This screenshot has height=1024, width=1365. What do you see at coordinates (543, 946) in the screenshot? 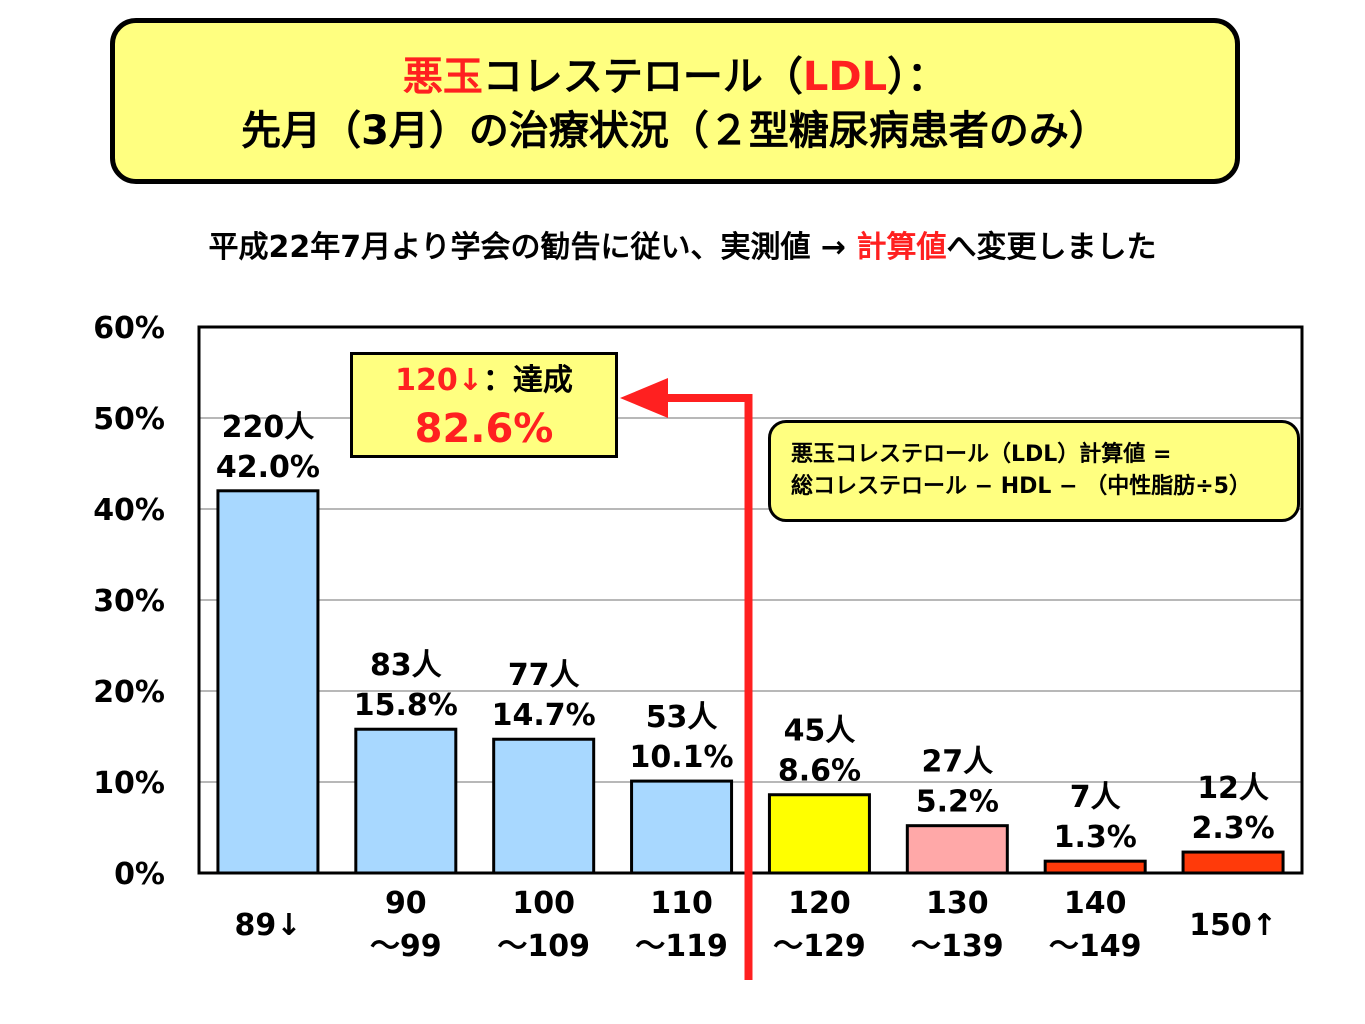
I see `x-category-label: ～109` at bounding box center [543, 946].